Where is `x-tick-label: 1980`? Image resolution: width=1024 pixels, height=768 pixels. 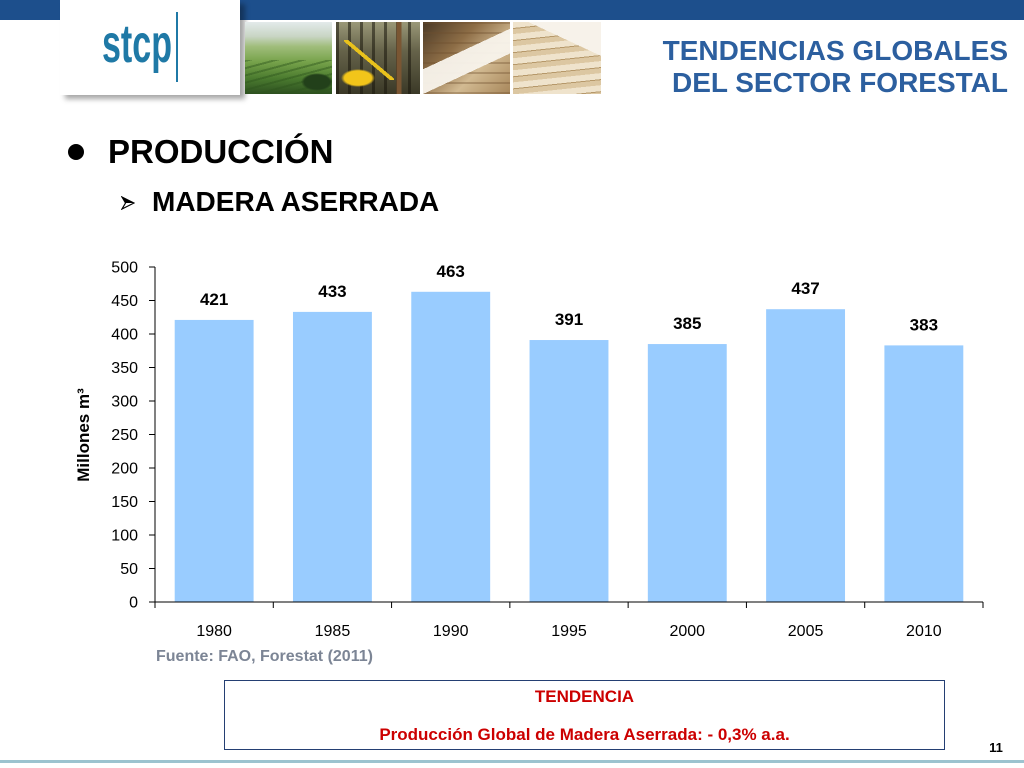
x-tick-label: 1980 is located at coordinates (214, 631).